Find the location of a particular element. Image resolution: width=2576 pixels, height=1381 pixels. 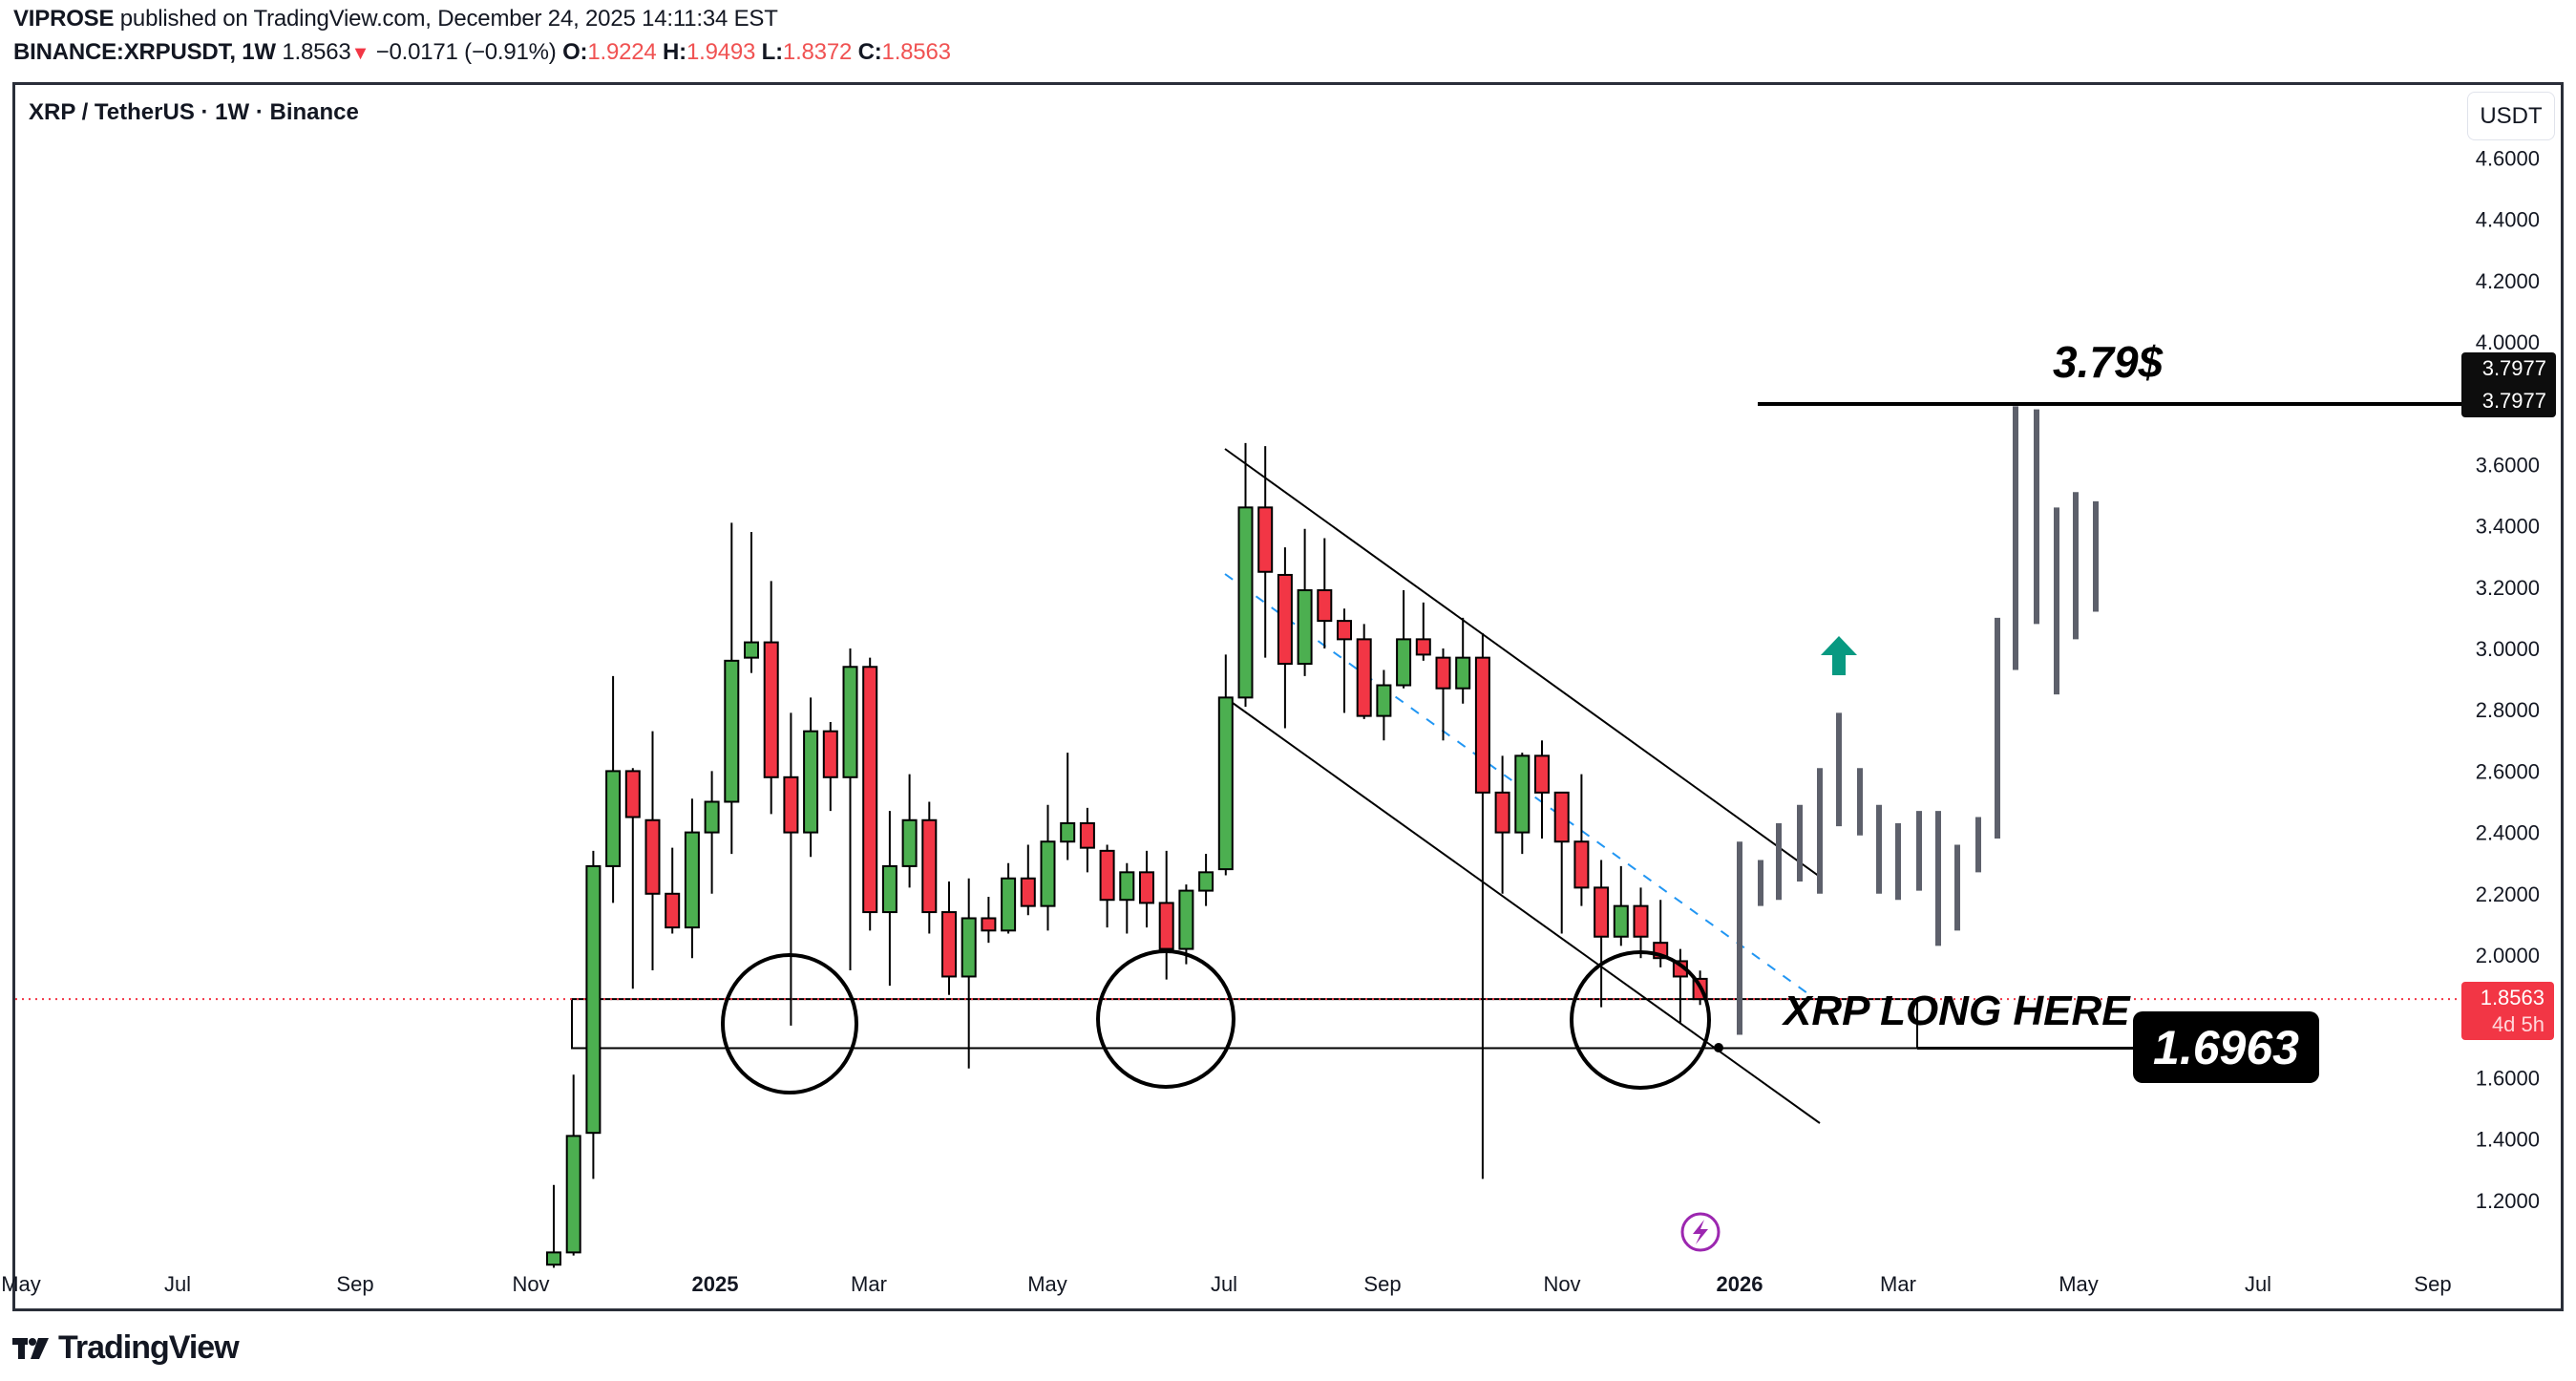

lightning-icon is located at coordinates (1700, 1232).